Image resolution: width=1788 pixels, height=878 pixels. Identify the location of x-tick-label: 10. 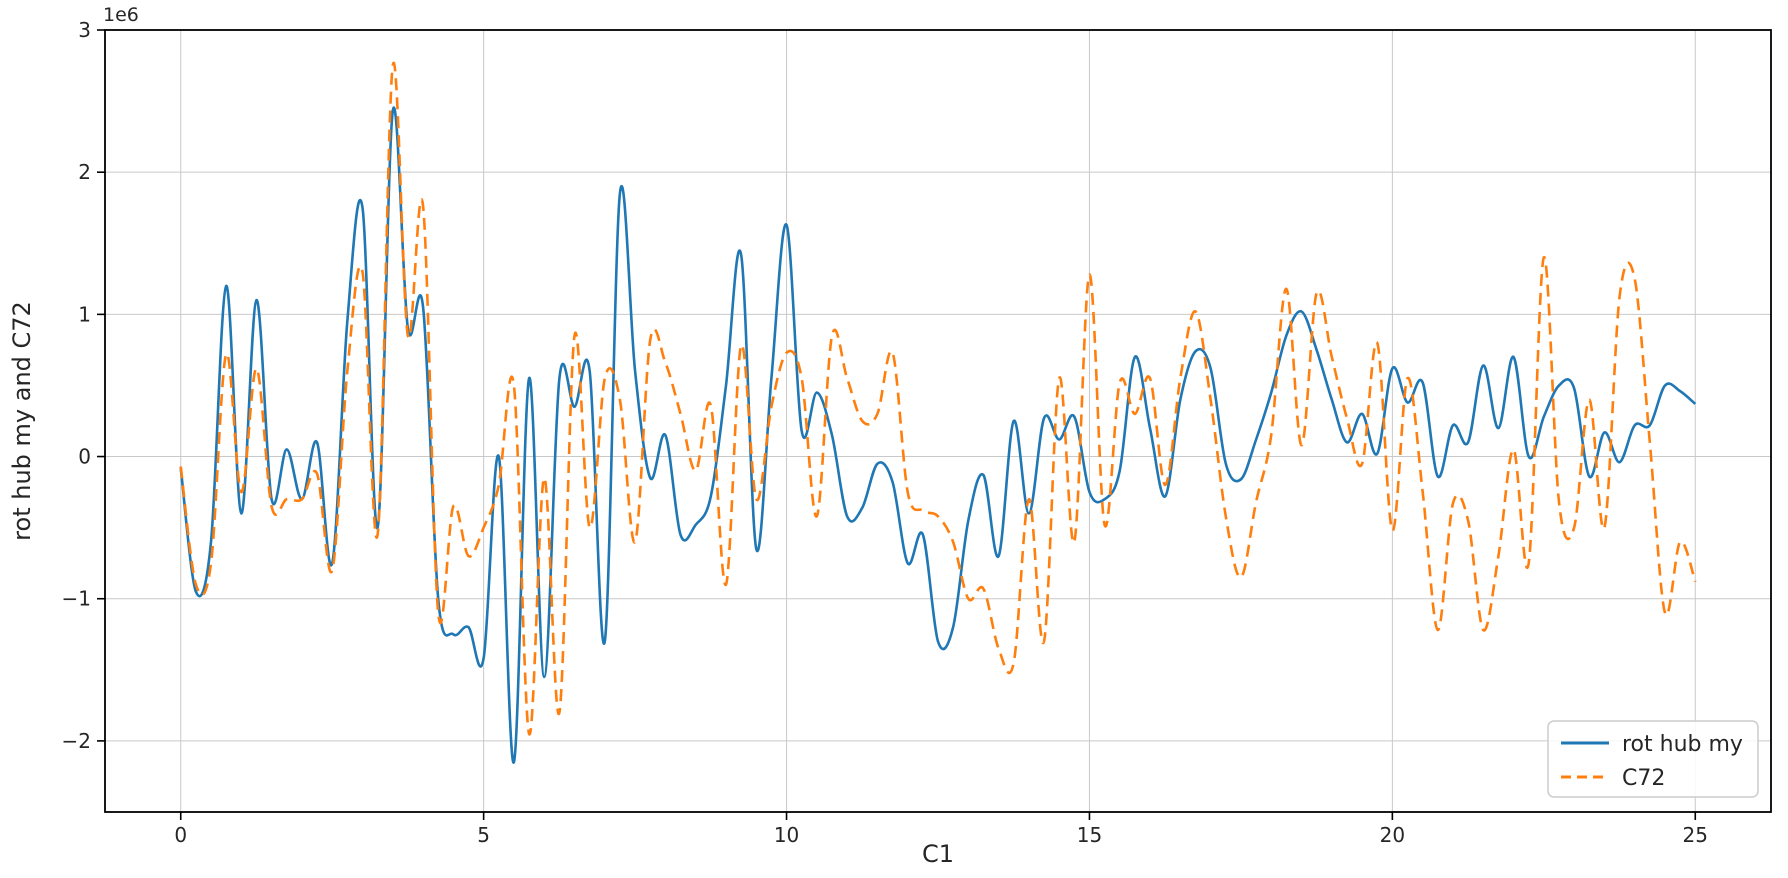
(786, 835).